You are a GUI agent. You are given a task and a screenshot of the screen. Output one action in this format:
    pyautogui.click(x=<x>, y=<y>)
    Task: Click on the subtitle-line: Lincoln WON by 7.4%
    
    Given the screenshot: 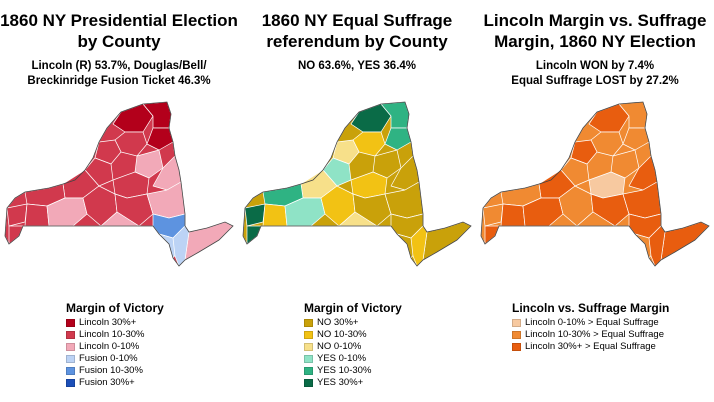 What is the action you would take?
    pyautogui.click(x=595, y=66)
    